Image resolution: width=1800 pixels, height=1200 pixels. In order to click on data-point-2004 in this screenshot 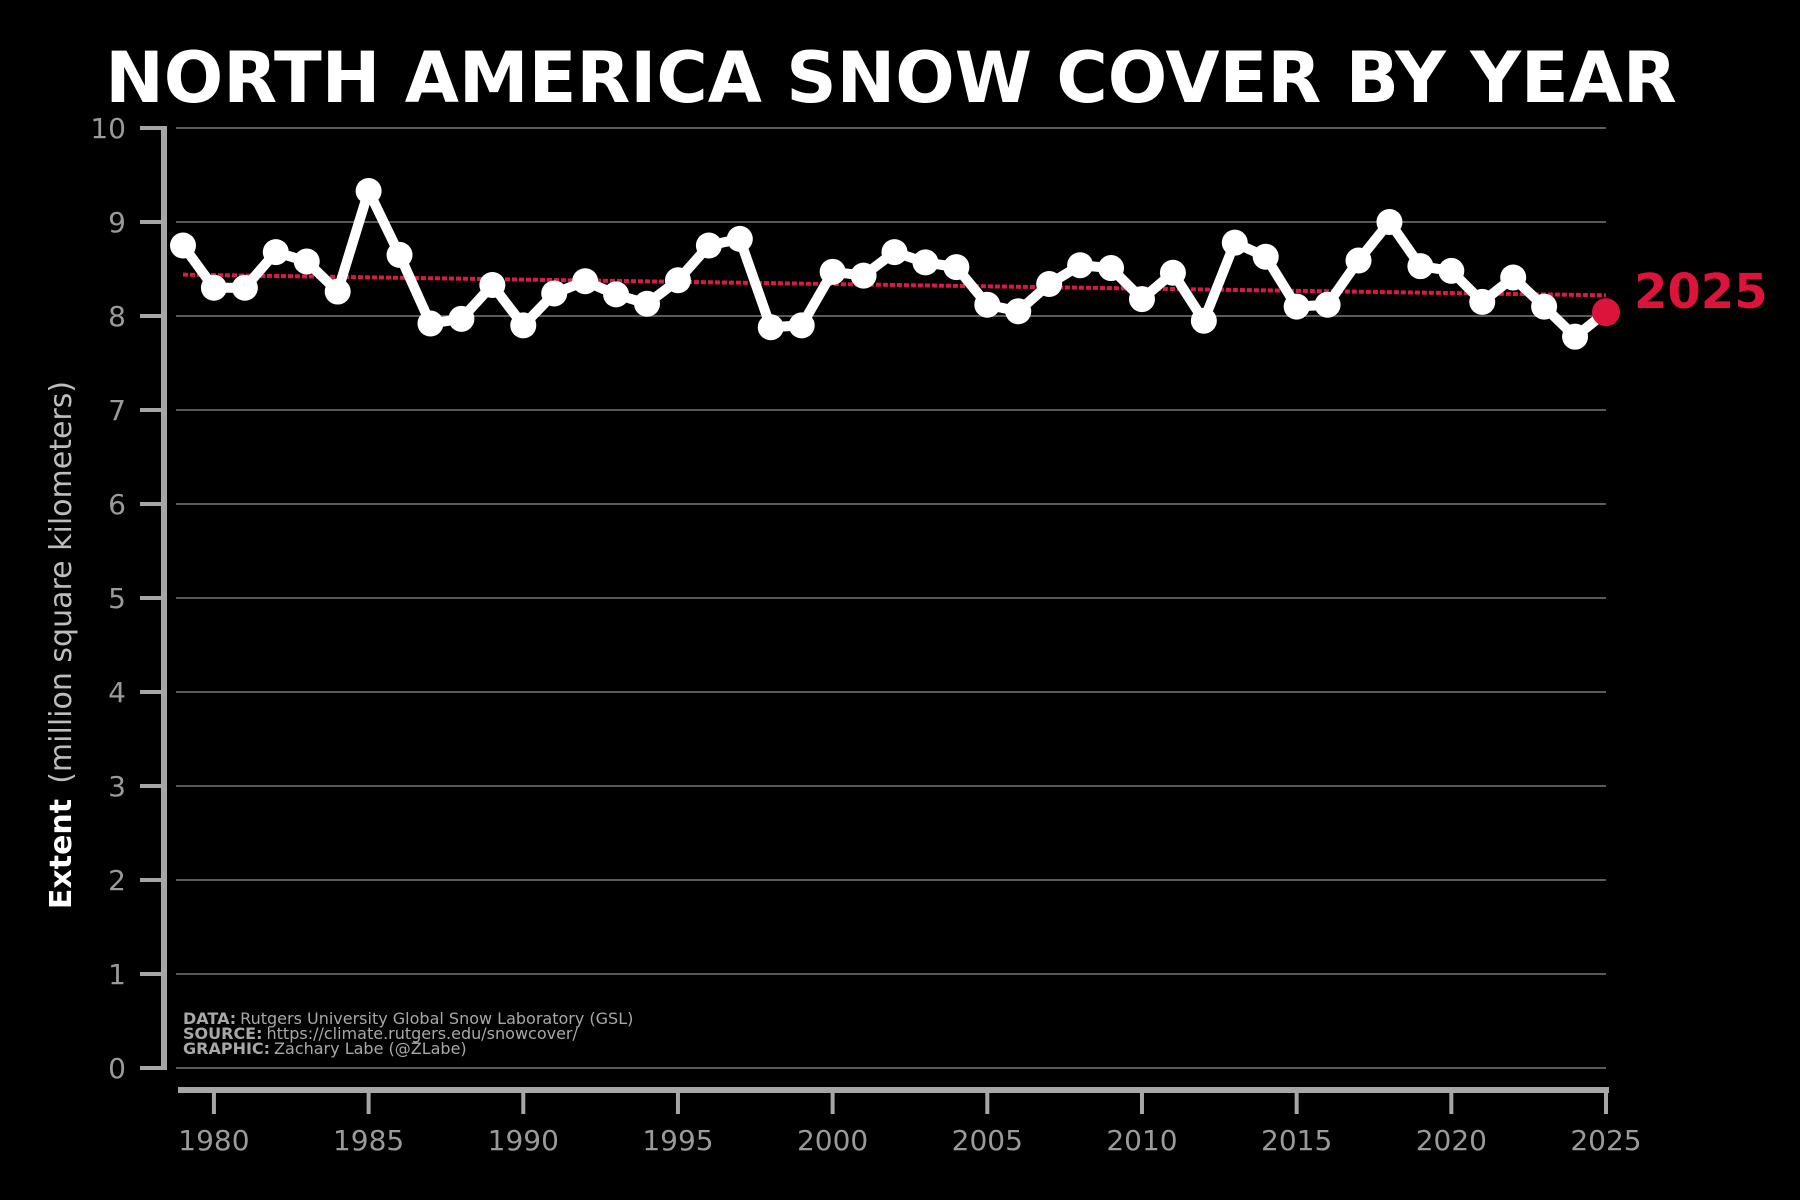, I will do `click(956, 267)`.